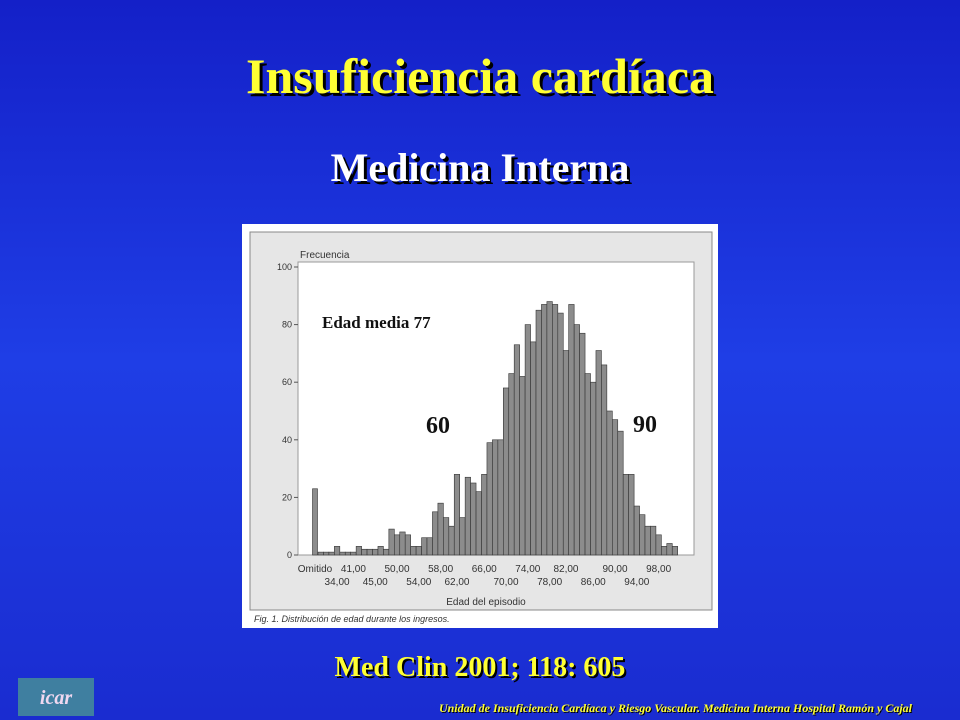  Describe the element at coordinates (376, 322) in the screenshot. I see `annotation: Edad media 77` at that location.